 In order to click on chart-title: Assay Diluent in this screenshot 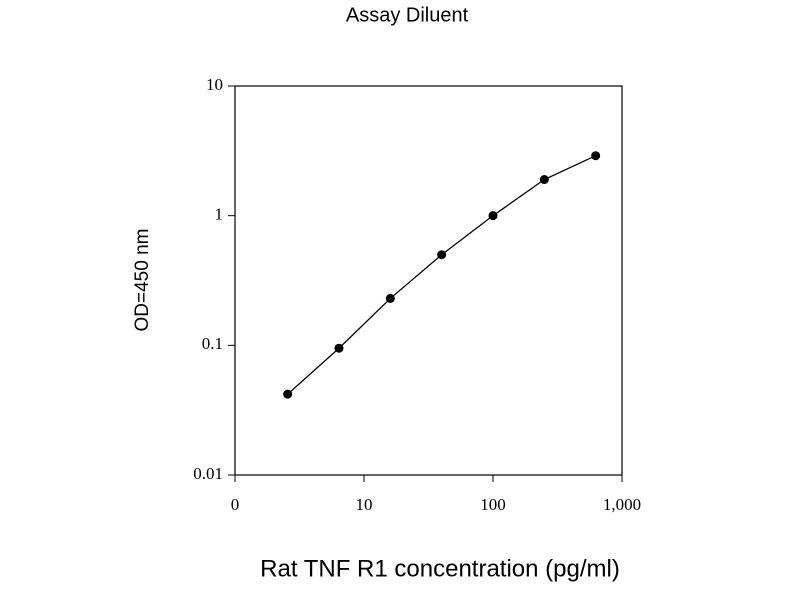, I will do `click(407, 15)`.